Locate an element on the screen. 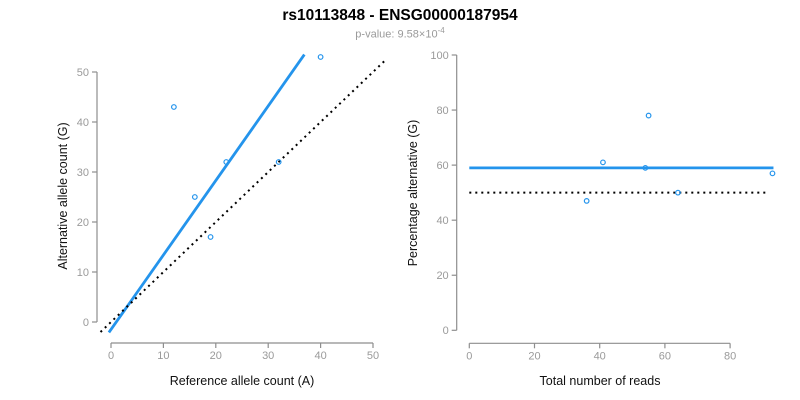  pvalue-text: p-value: 9.58×10 is located at coordinates (396, 34).